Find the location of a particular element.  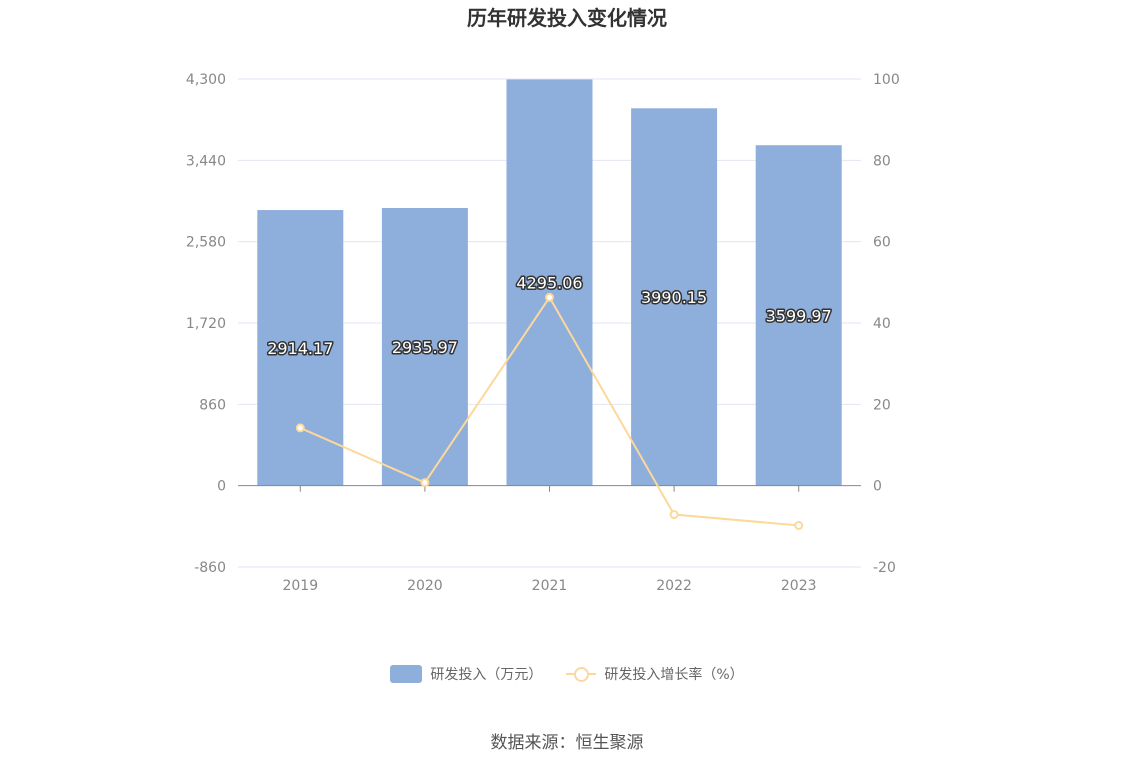

legend-item-line: 研发投入增长率（%） is located at coordinates (655, 674).